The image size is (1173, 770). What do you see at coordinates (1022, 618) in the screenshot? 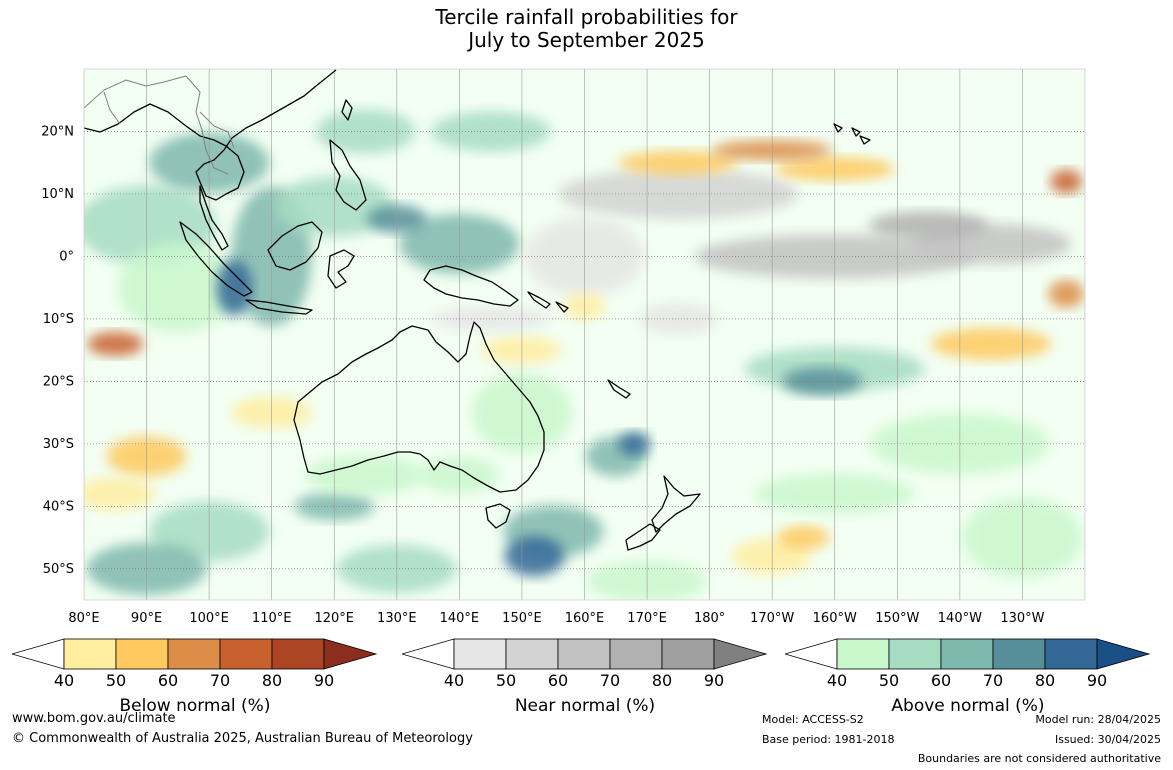
I see `longitude-label: 130°W` at bounding box center [1022, 618].